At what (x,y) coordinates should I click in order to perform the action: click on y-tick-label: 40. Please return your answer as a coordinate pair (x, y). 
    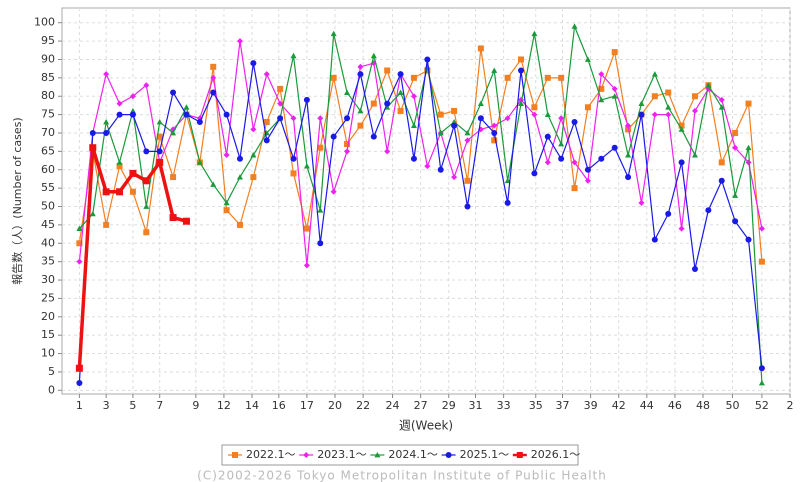
    Looking at the image, I should click on (48, 242).